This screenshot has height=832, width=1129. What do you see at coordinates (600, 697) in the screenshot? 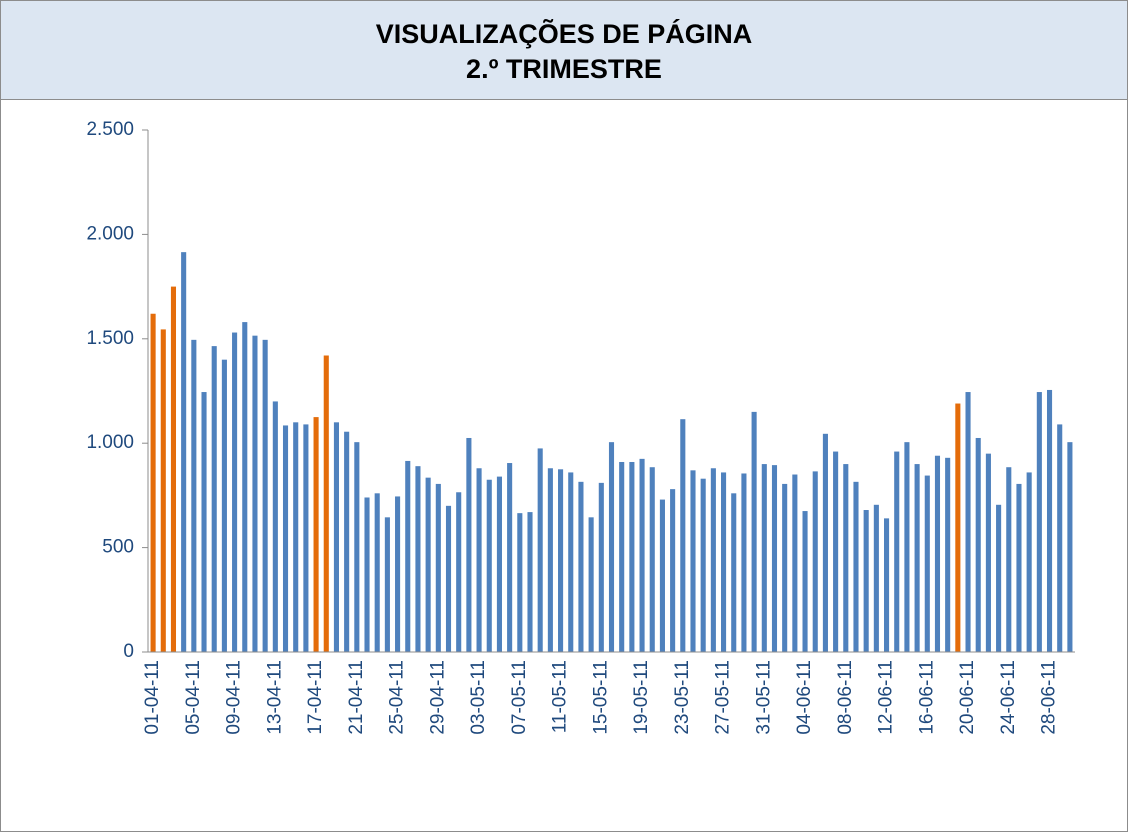
I see `x-tick-label: 15-05-11` at bounding box center [600, 697].